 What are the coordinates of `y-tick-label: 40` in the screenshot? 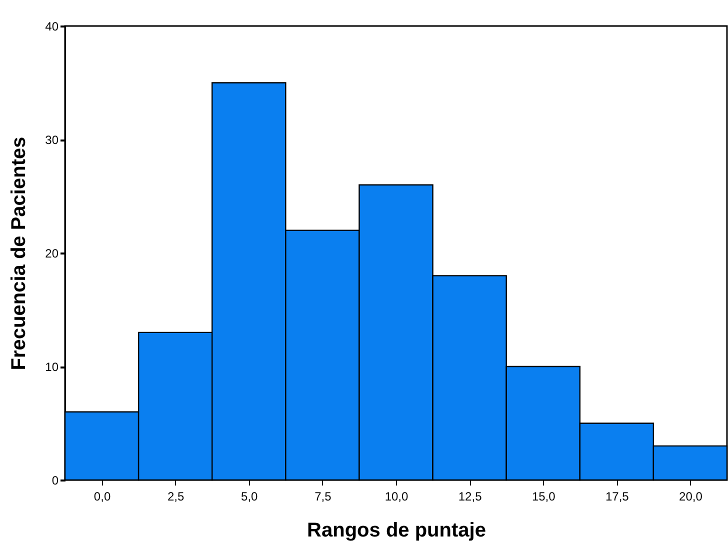 It's located at (52, 27).